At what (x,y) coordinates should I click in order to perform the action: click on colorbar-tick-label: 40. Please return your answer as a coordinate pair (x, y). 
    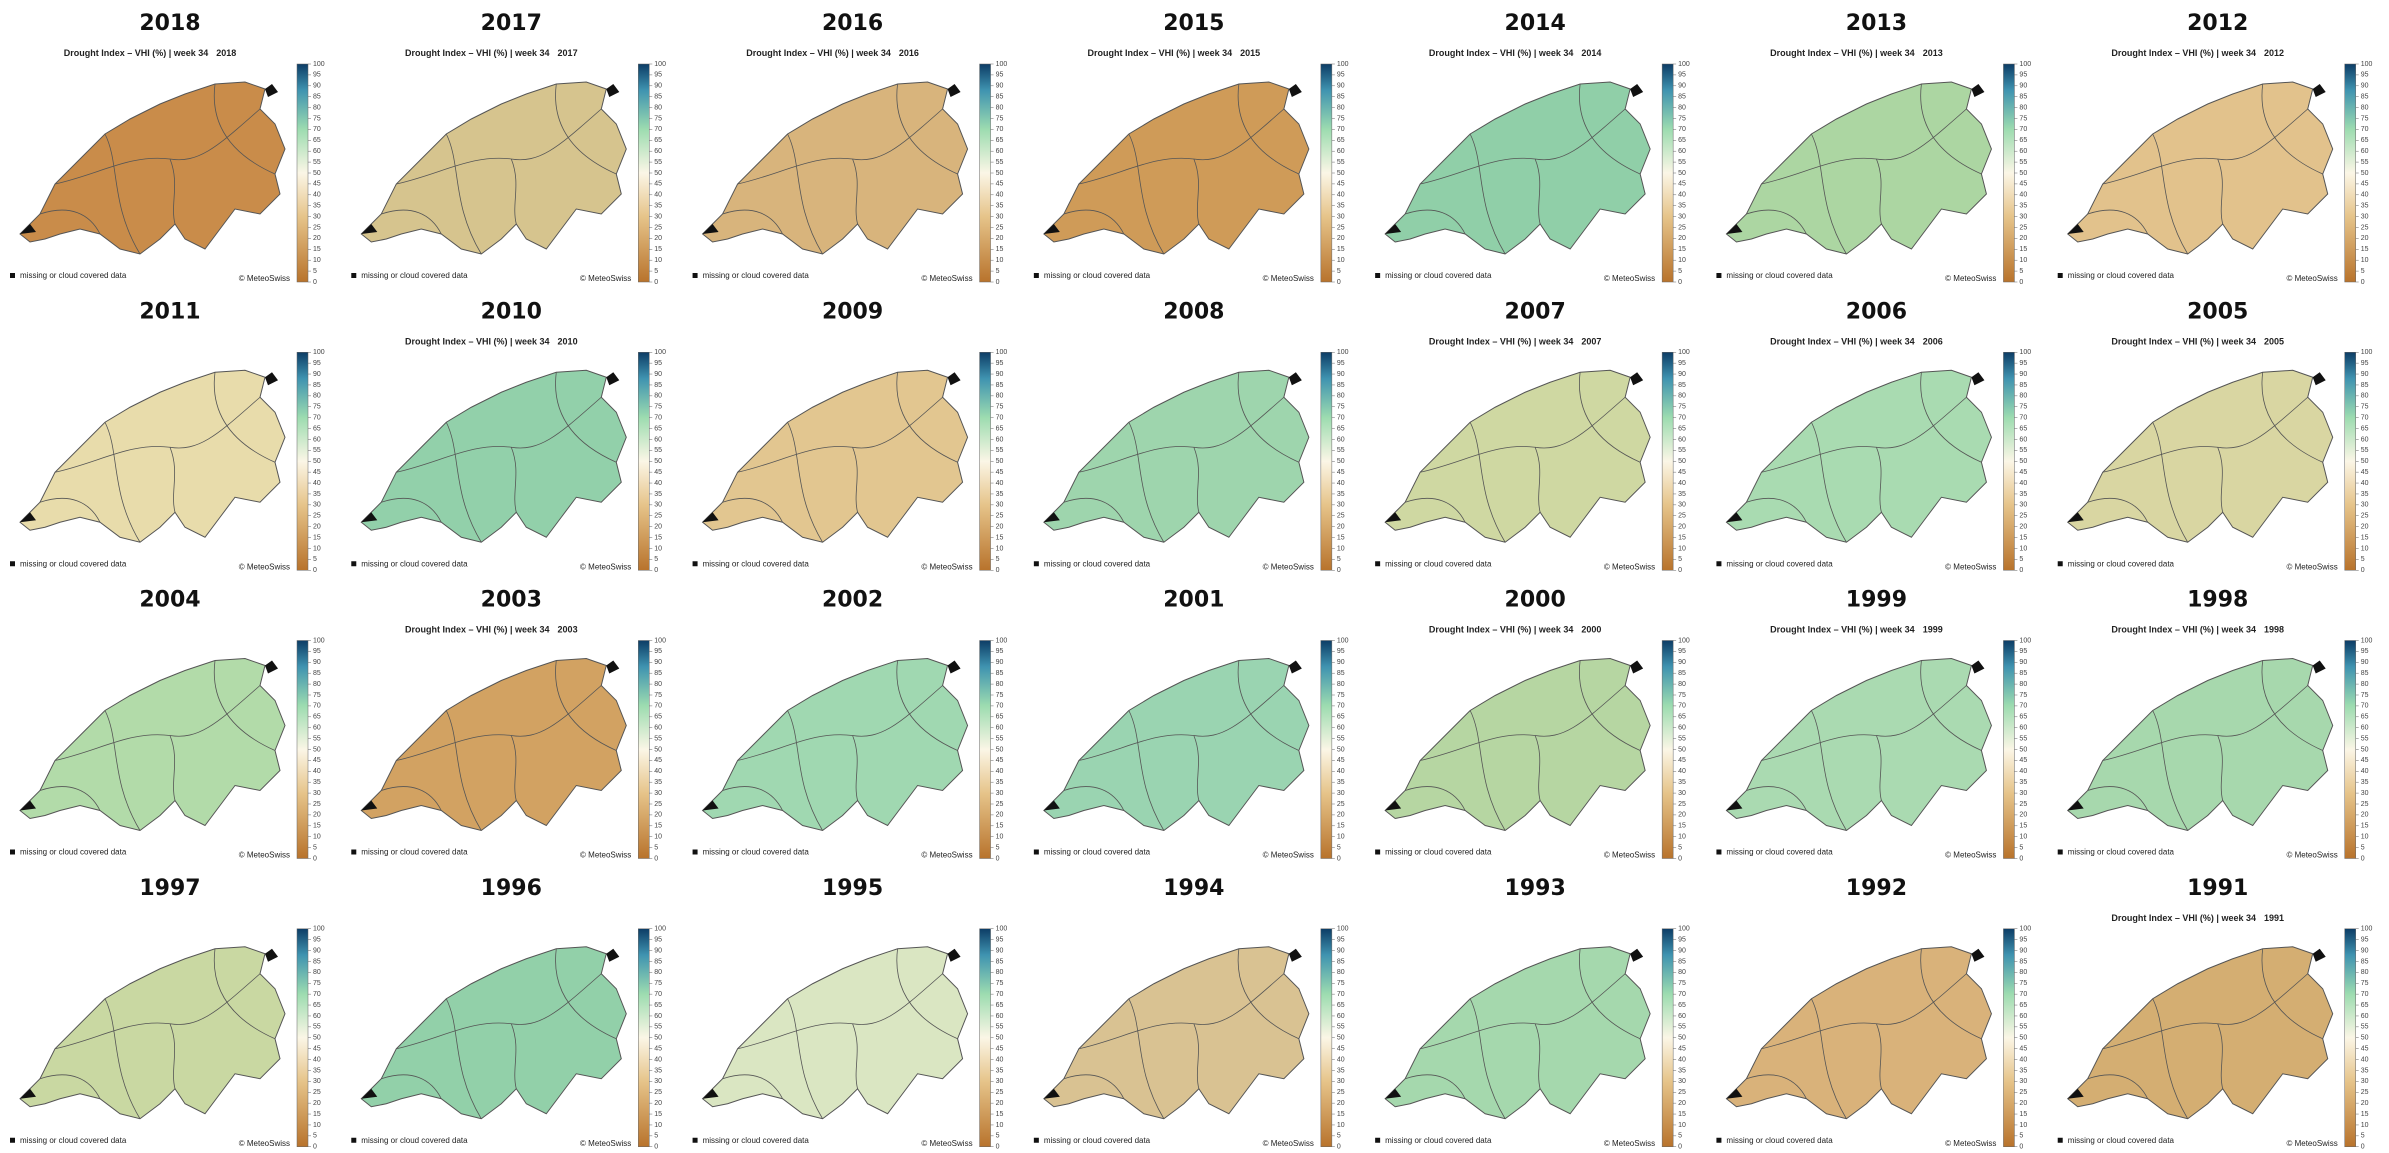
    Looking at the image, I should click on (317, 1059).